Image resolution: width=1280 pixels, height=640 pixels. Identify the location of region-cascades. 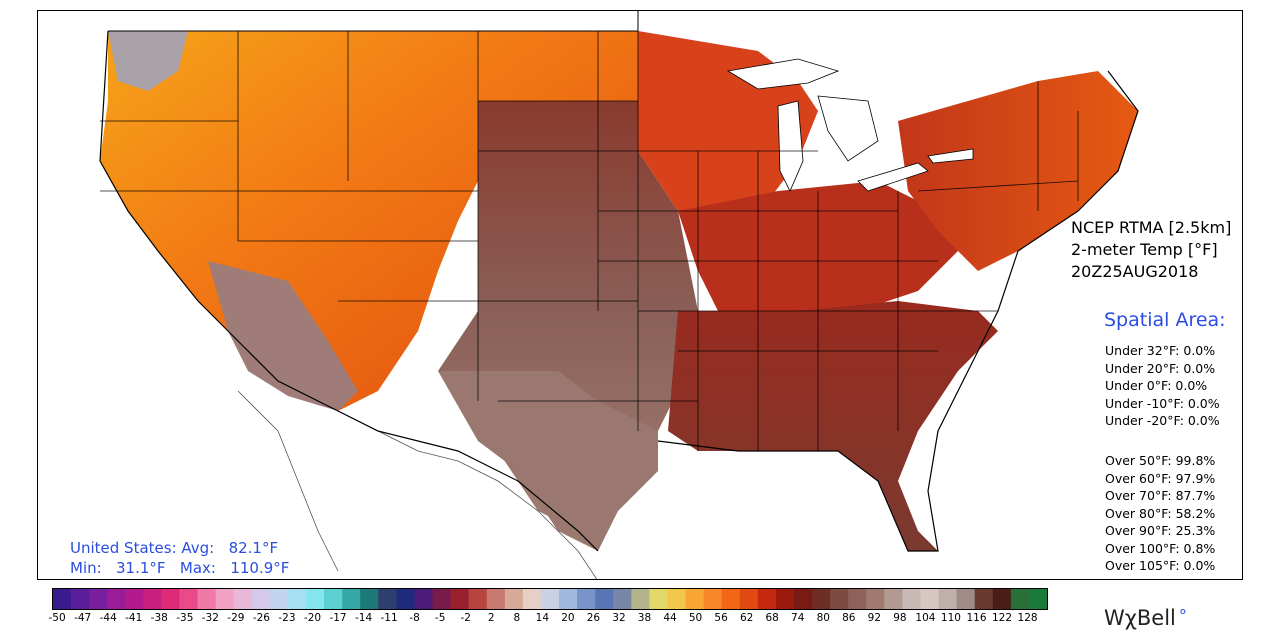
(148, 61).